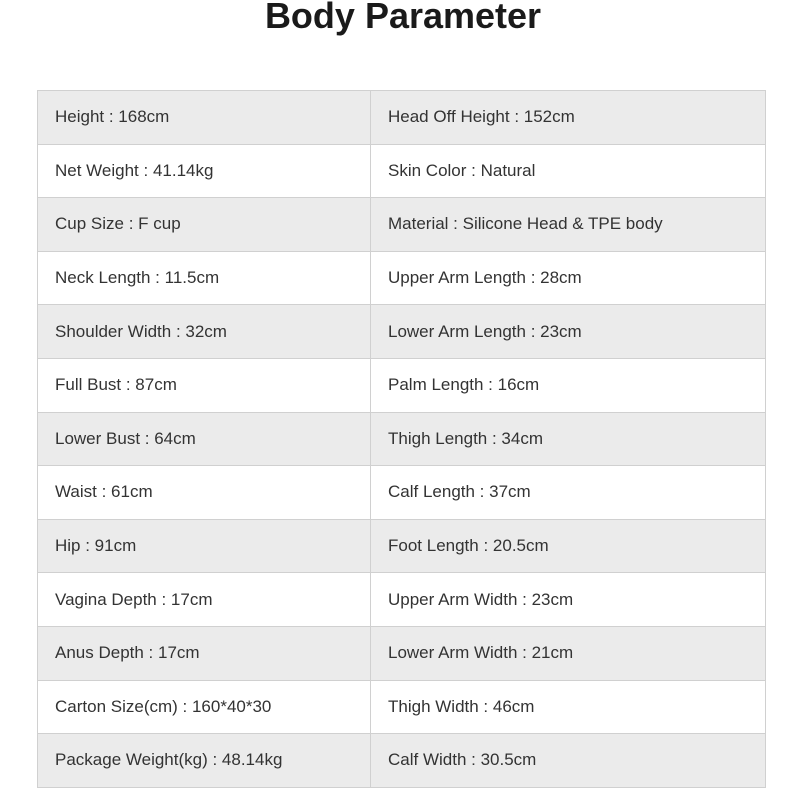 The width and height of the screenshot is (806, 806). What do you see at coordinates (568, 385) in the screenshot?
I see `table-cell: Palm Length : 16cm` at bounding box center [568, 385].